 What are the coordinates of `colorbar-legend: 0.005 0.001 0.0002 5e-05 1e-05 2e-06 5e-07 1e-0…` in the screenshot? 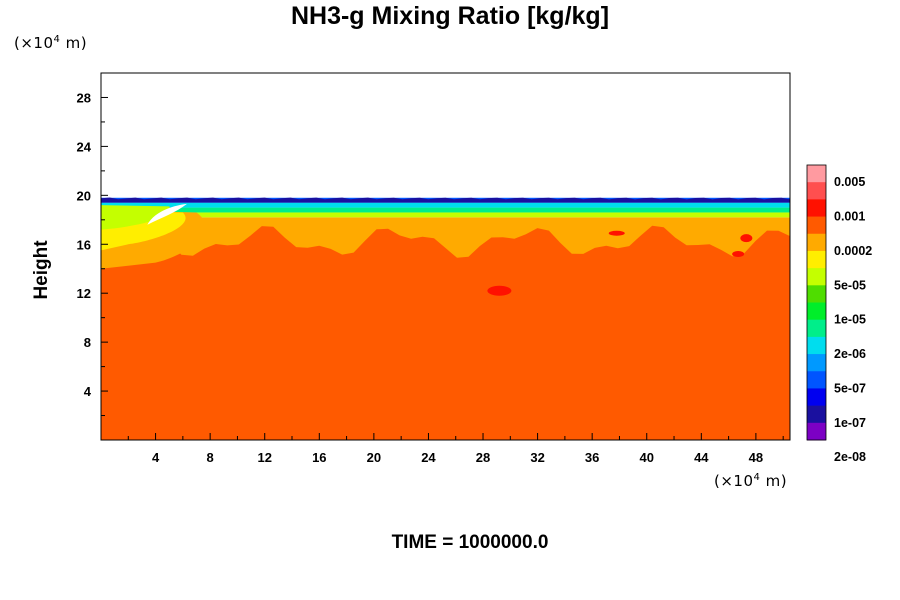 It's located at (839, 314).